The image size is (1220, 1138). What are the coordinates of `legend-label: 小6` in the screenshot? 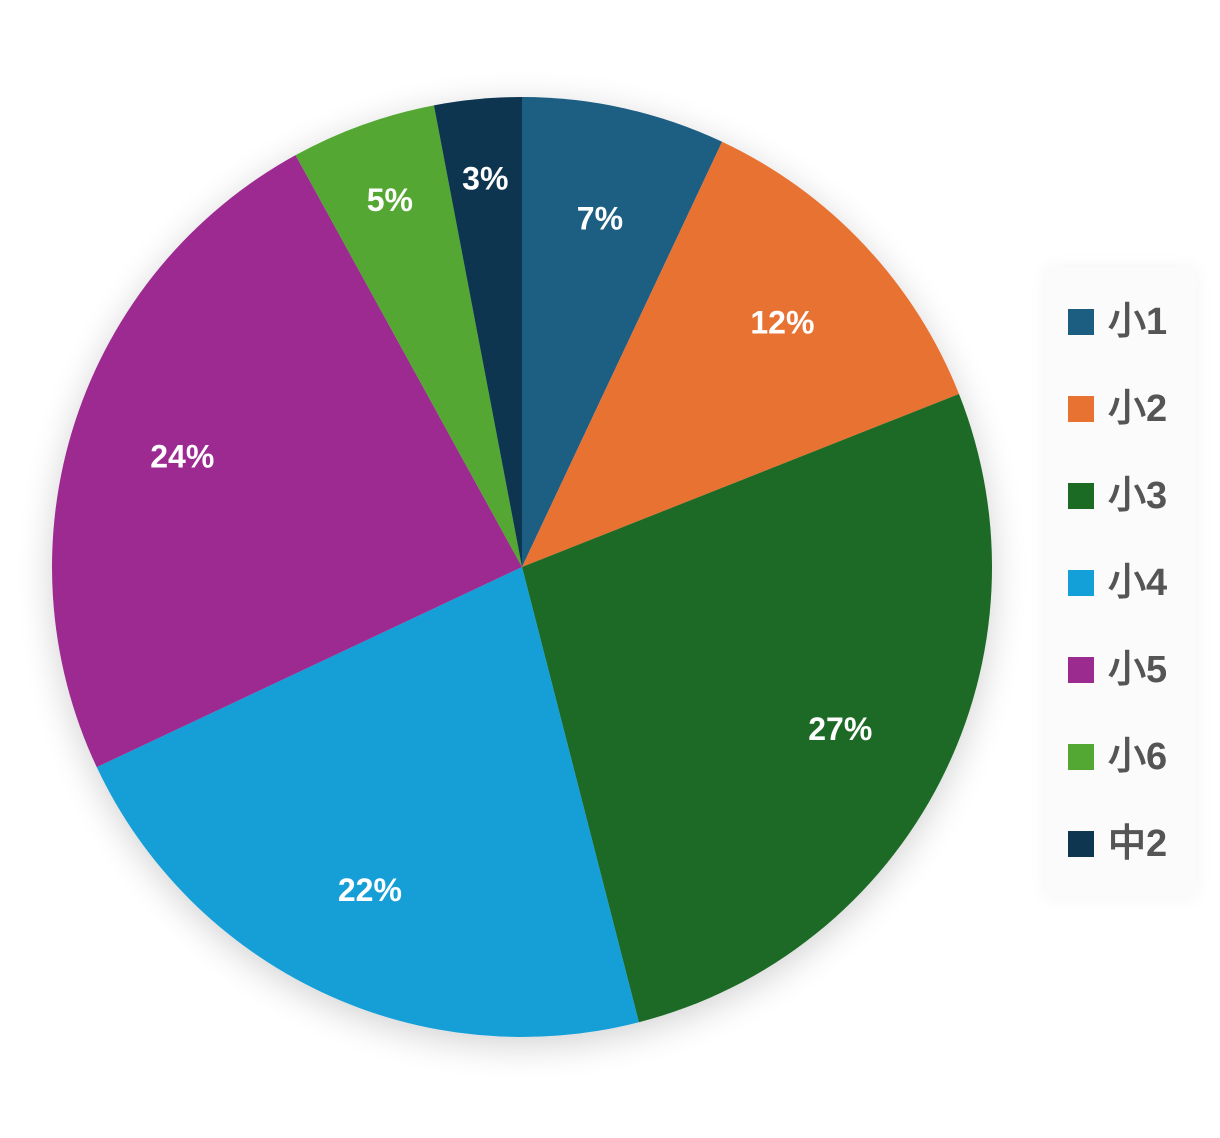 It's located at (1138, 756).